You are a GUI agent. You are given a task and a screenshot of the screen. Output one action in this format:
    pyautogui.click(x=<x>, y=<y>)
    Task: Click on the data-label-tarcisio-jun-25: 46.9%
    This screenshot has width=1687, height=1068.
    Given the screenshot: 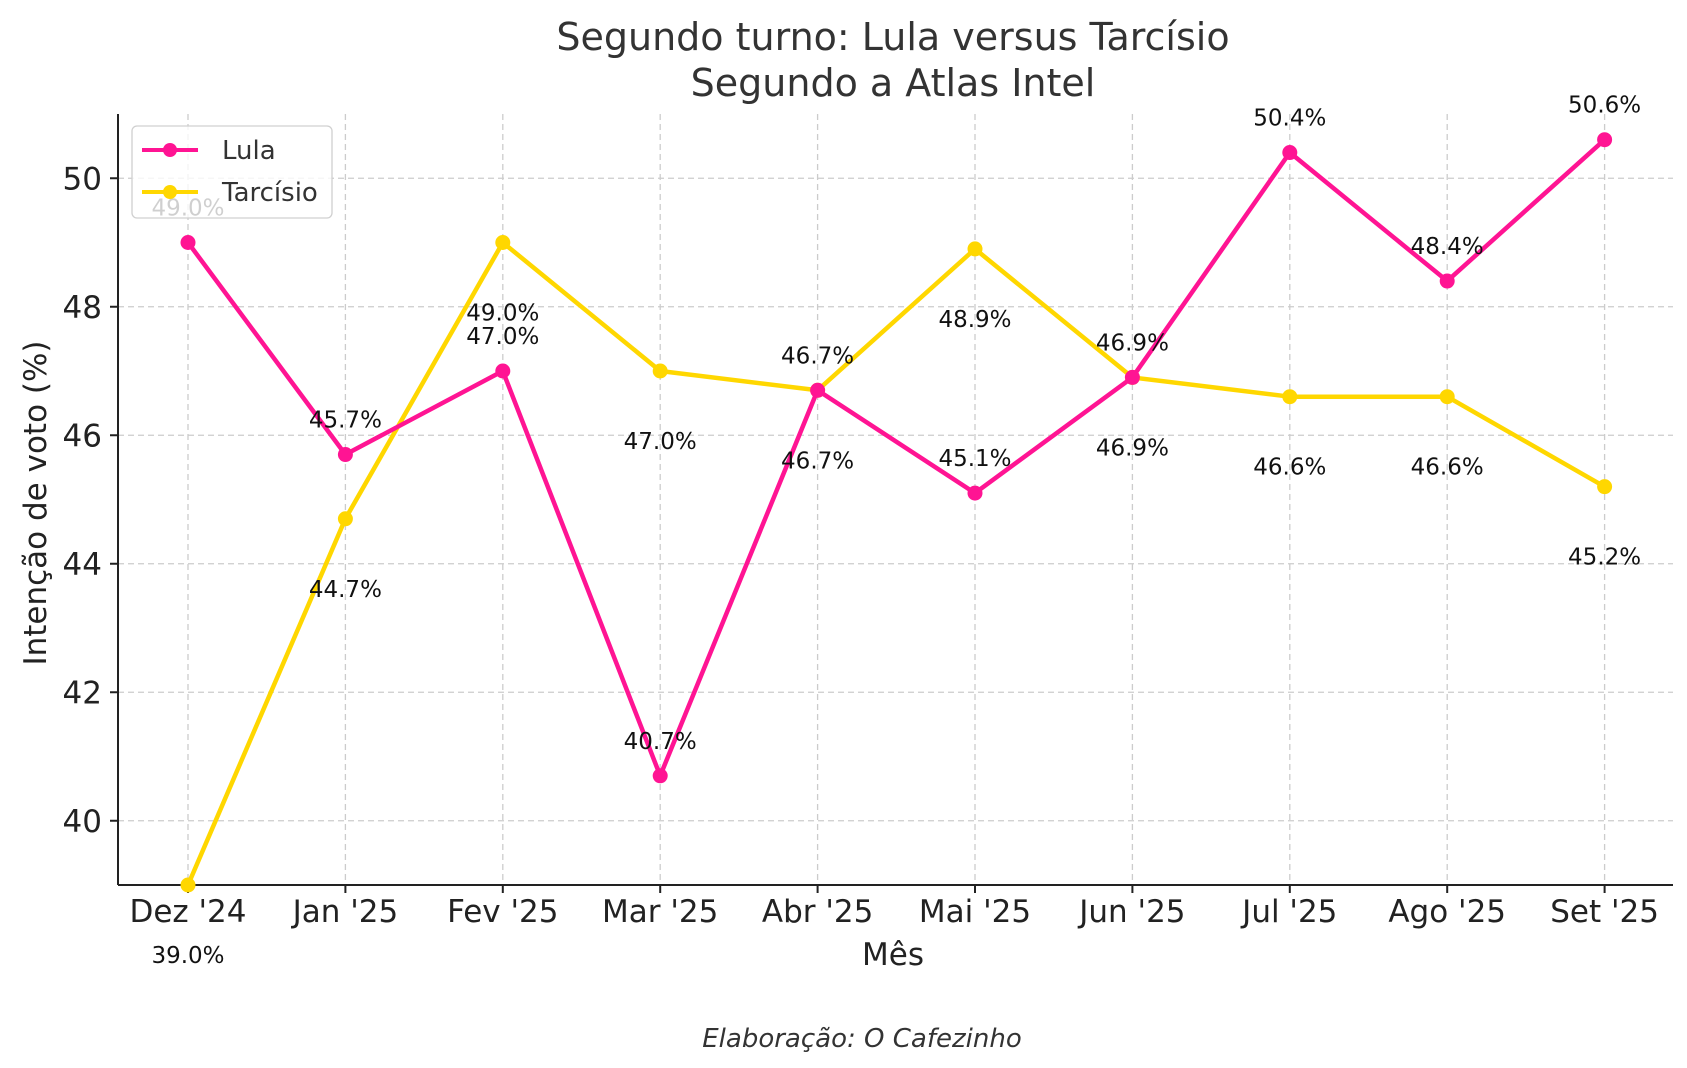 What is the action you would take?
    pyautogui.click(x=1132, y=448)
    